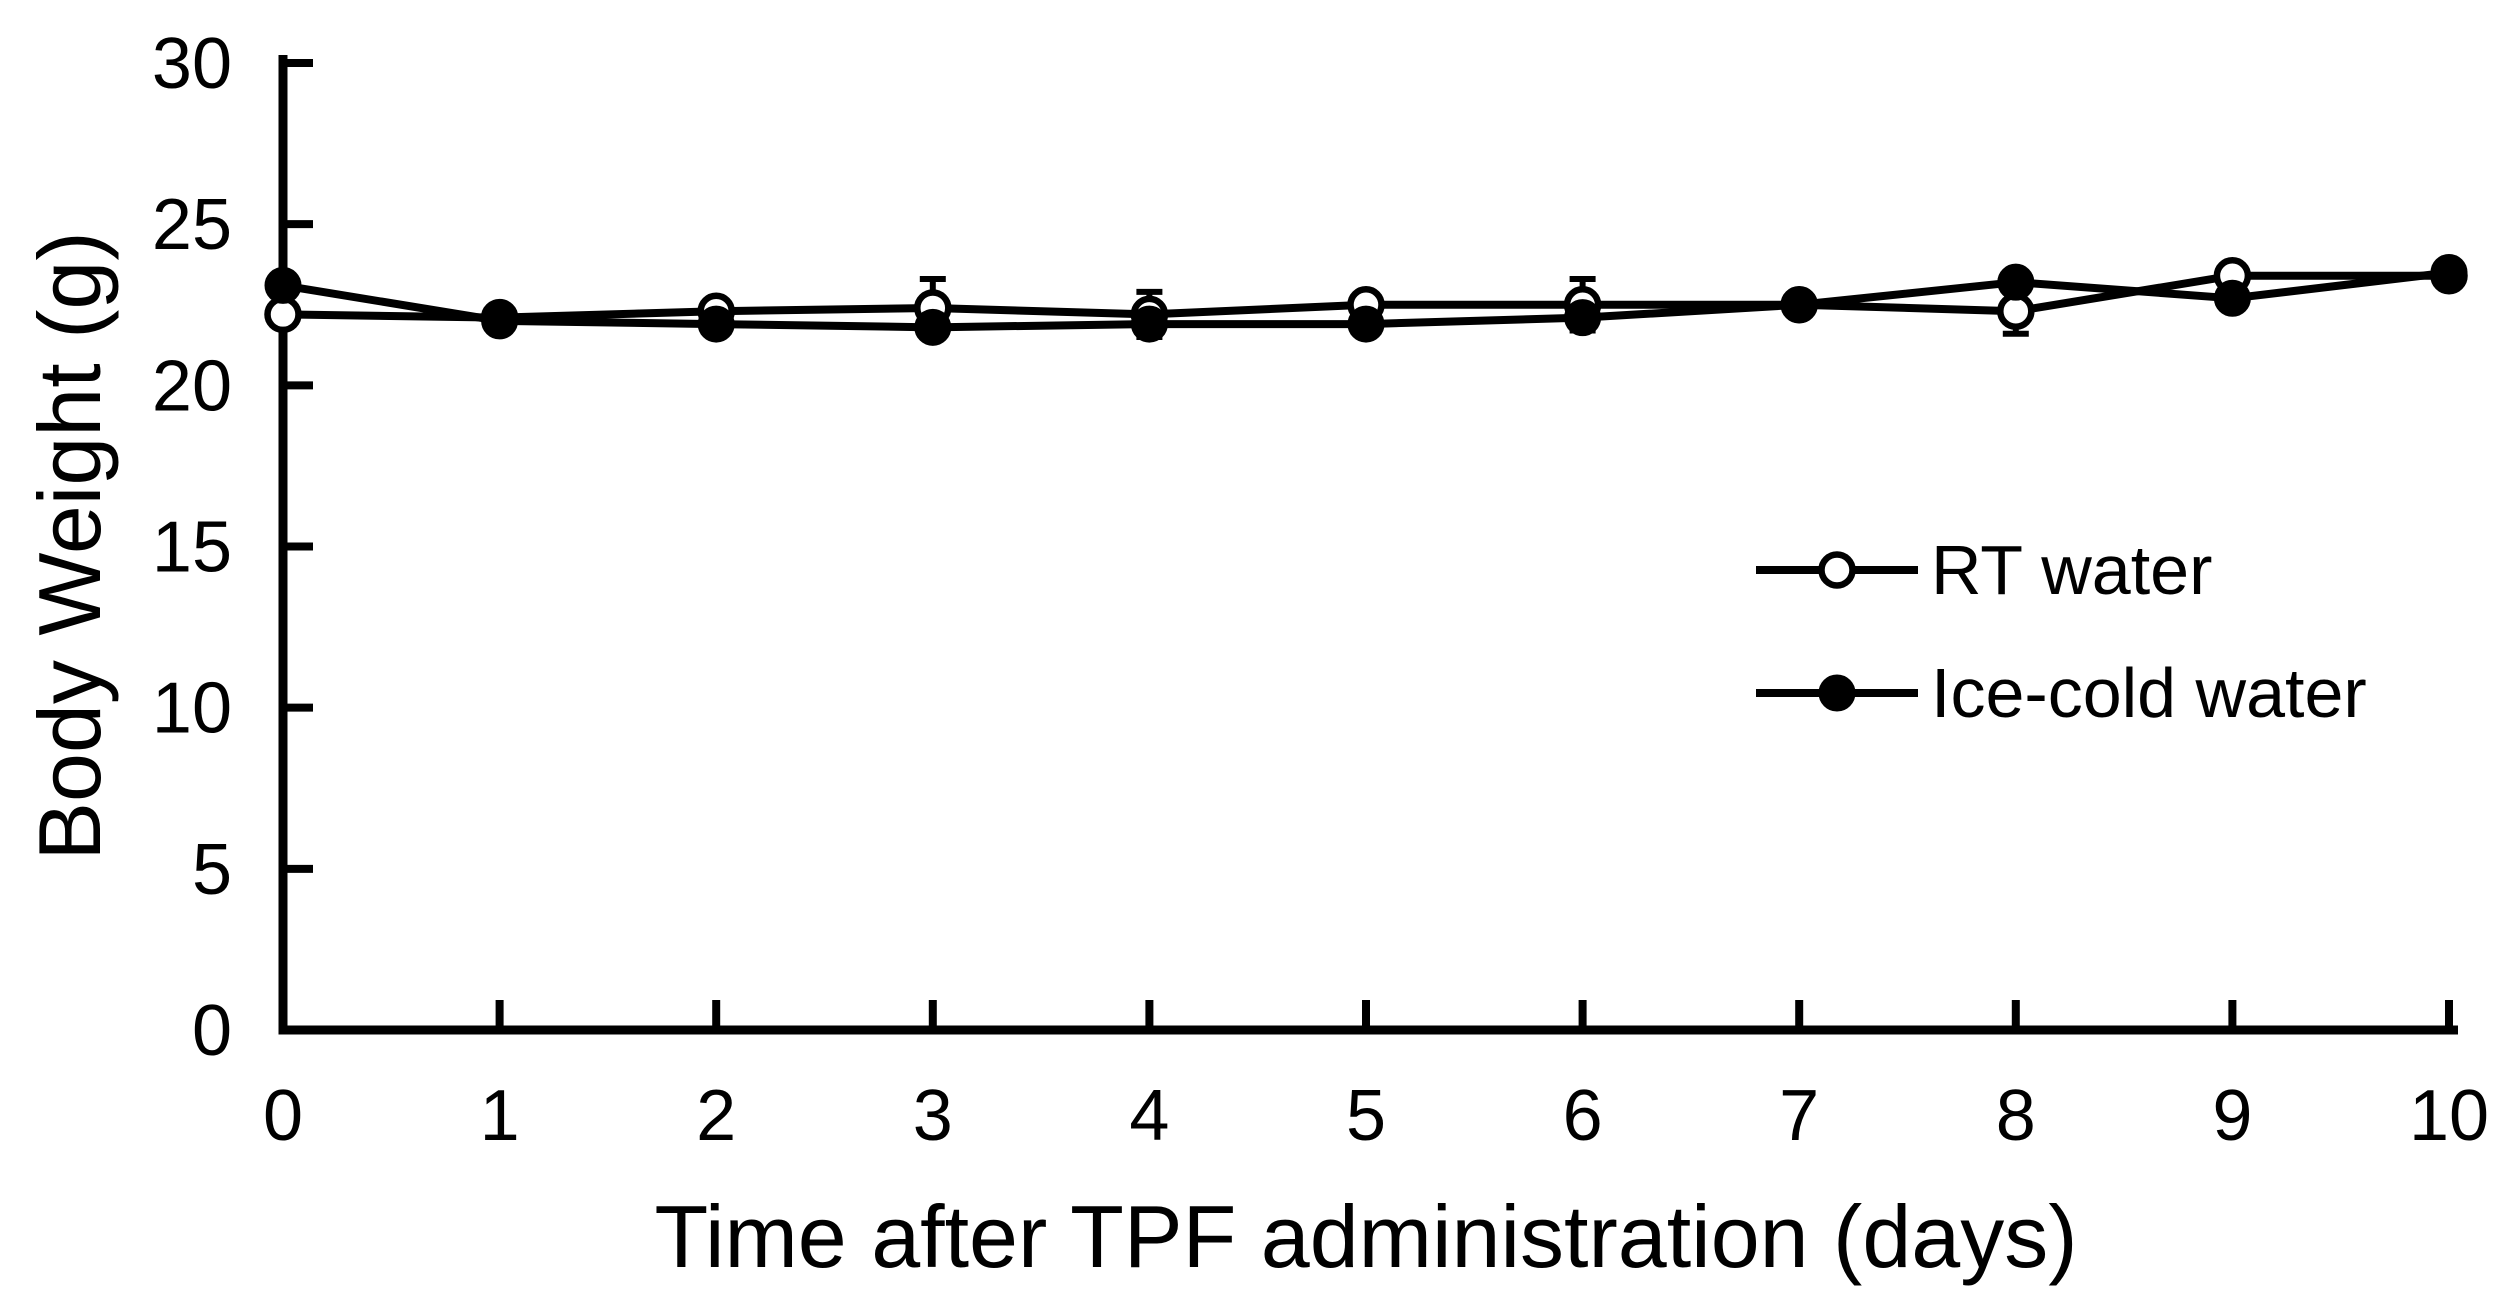 The height and width of the screenshot is (1314, 2514). Describe the element at coordinates (192, 548) in the screenshot. I see `y-tick-label: 15` at that location.